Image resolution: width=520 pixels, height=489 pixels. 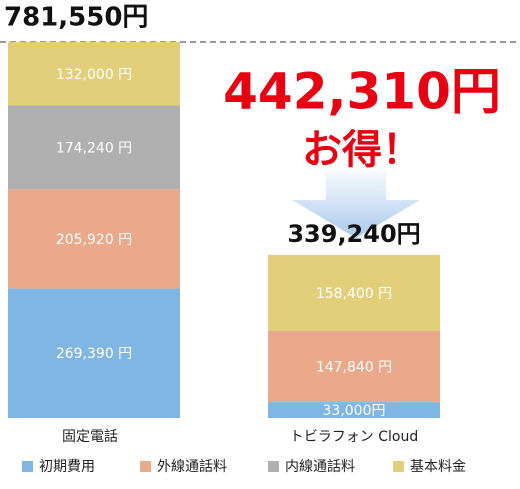 I want to click on value-label: 158,400 円, so click(x=354, y=294).